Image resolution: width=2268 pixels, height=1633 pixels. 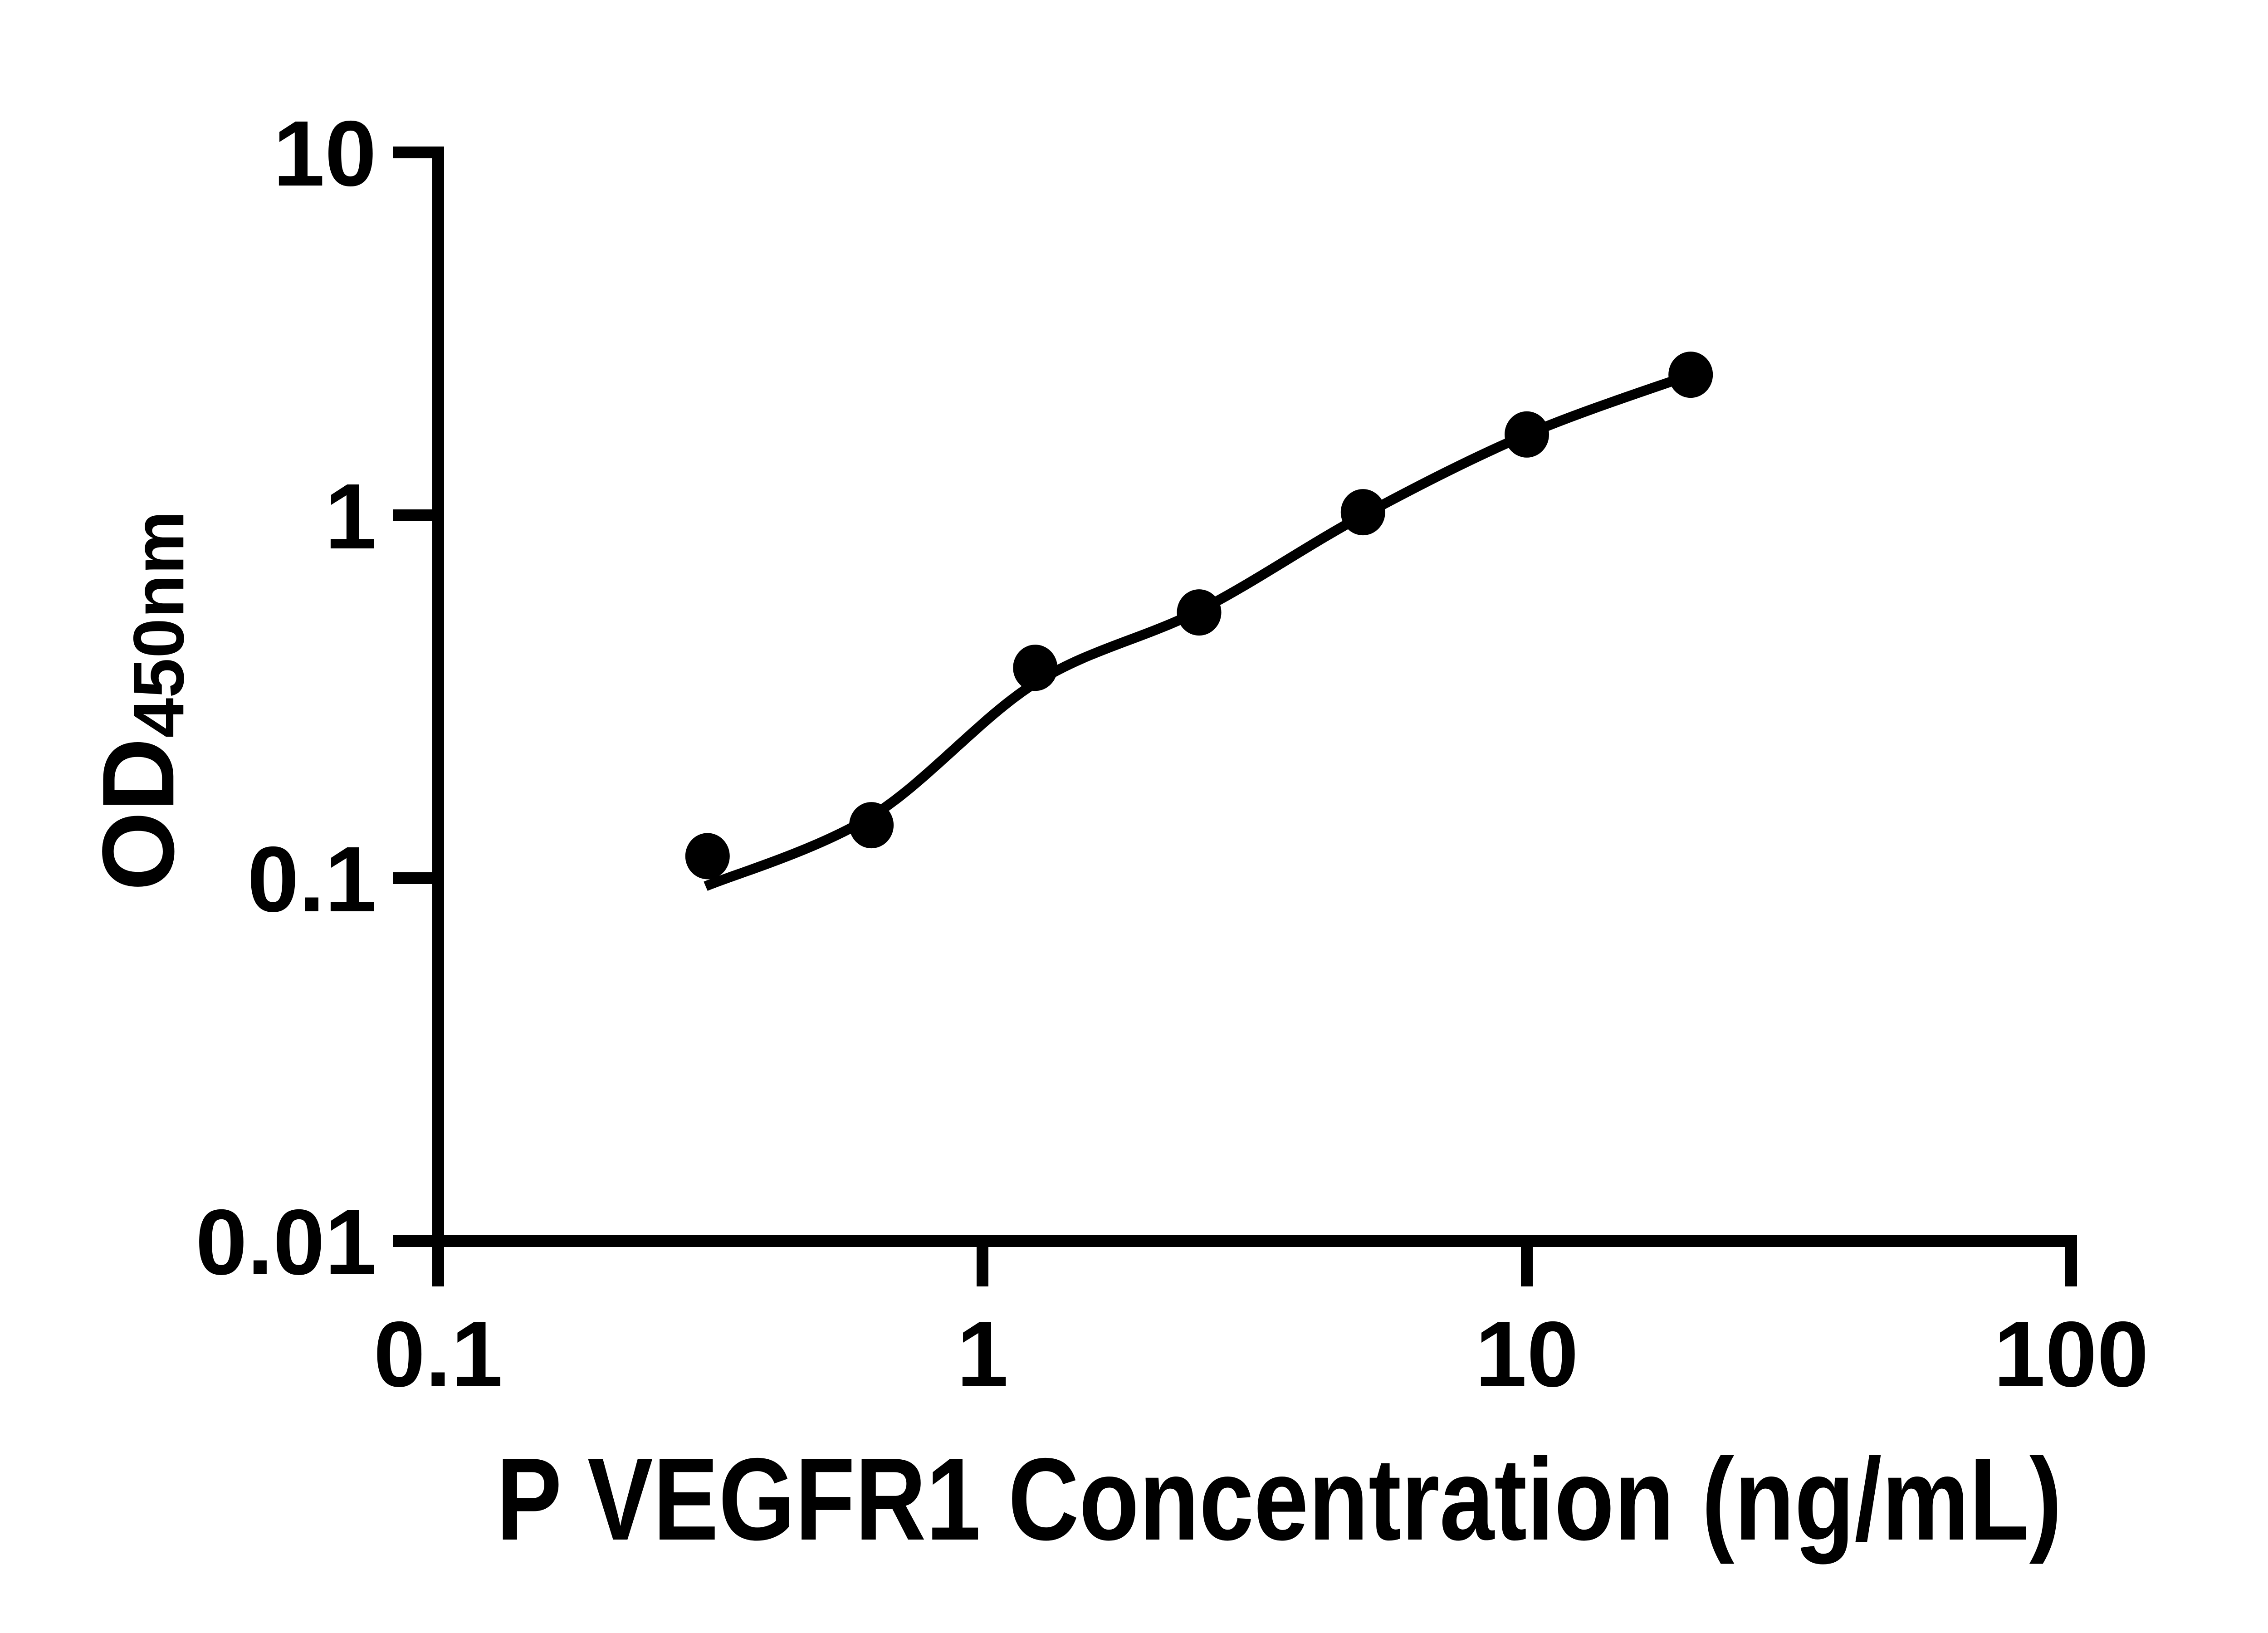 I want to click on y-axis-title: OD450nm, so click(x=140, y=701).